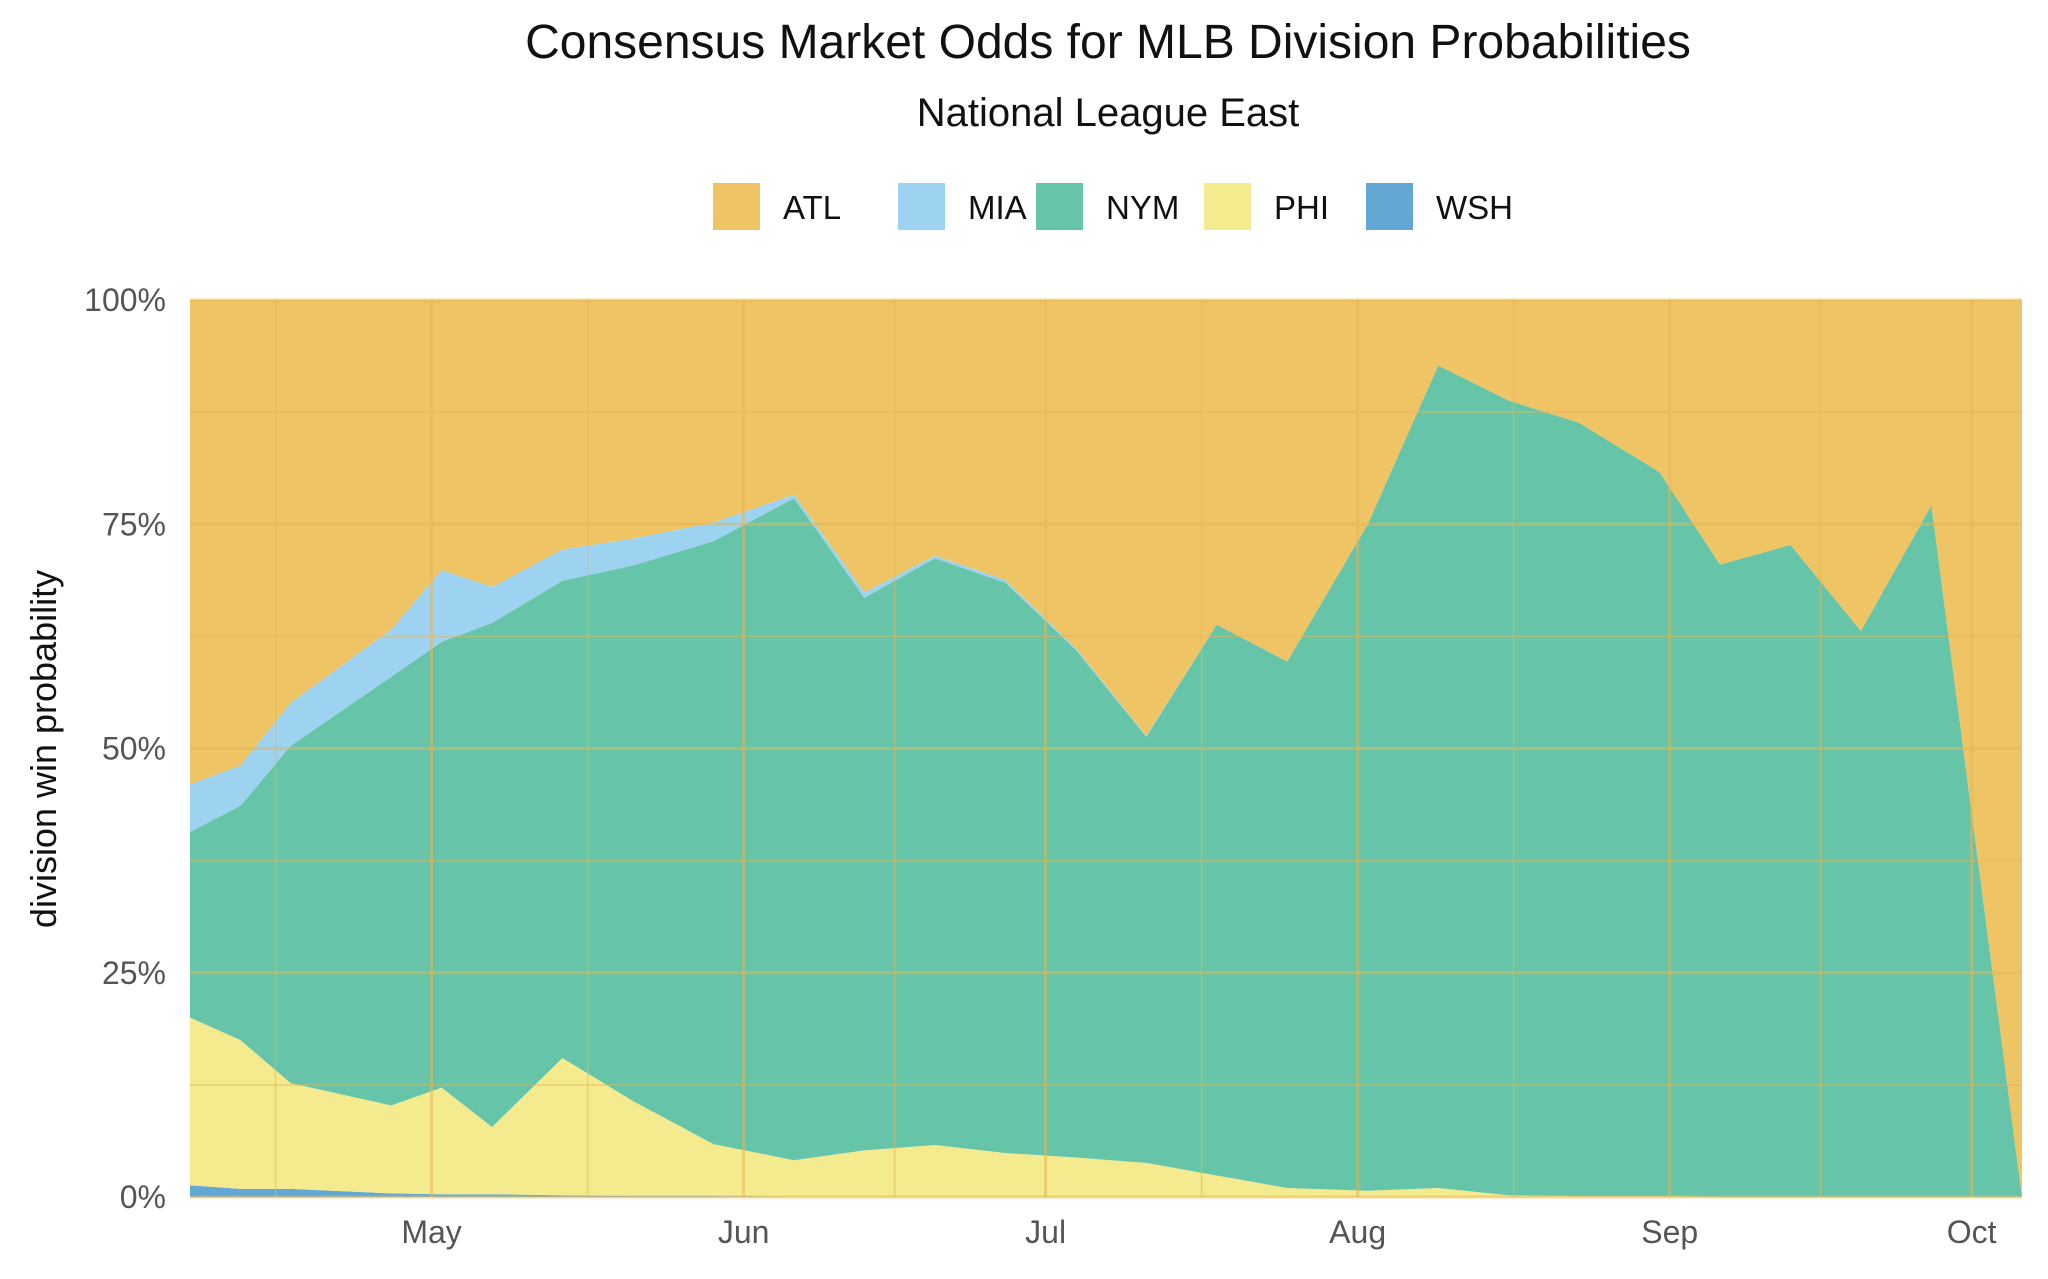  I want to click on legend-label: ATL, so click(812, 207).